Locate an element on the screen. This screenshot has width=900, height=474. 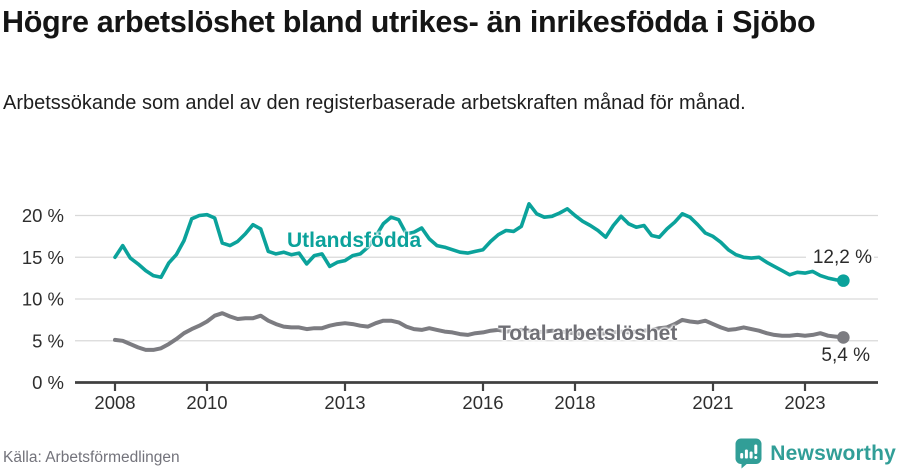
y-axis-label: 20 % is located at coordinates (43, 215).